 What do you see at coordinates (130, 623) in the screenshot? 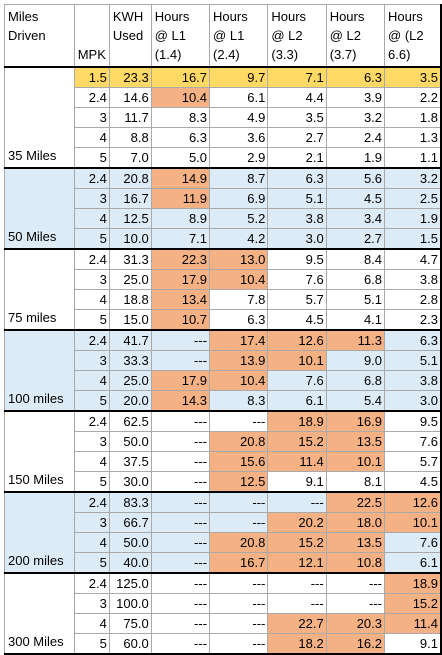
I see `kwh-cell: 75.0` at bounding box center [130, 623].